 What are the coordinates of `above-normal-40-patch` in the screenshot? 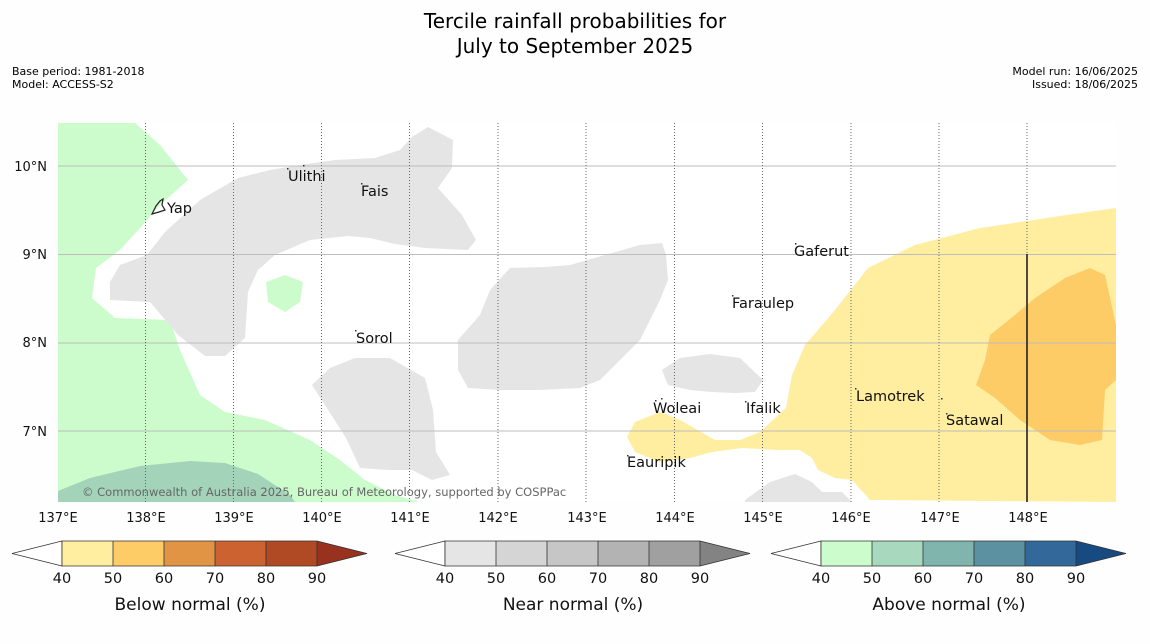 It's located at (284, 293).